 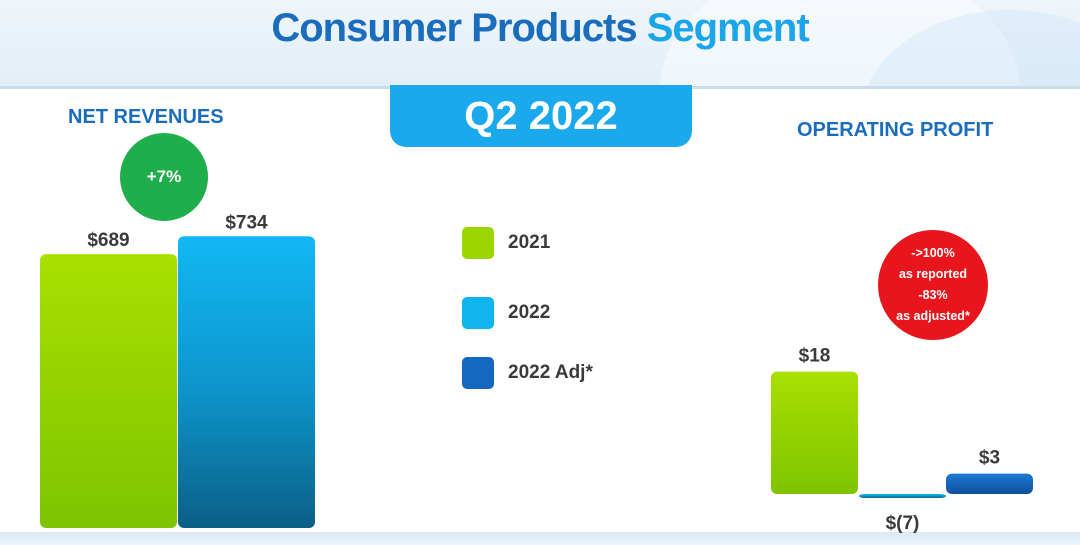 What do you see at coordinates (814, 432) in the screenshot?
I see `operating-profit-bar-2021` at bounding box center [814, 432].